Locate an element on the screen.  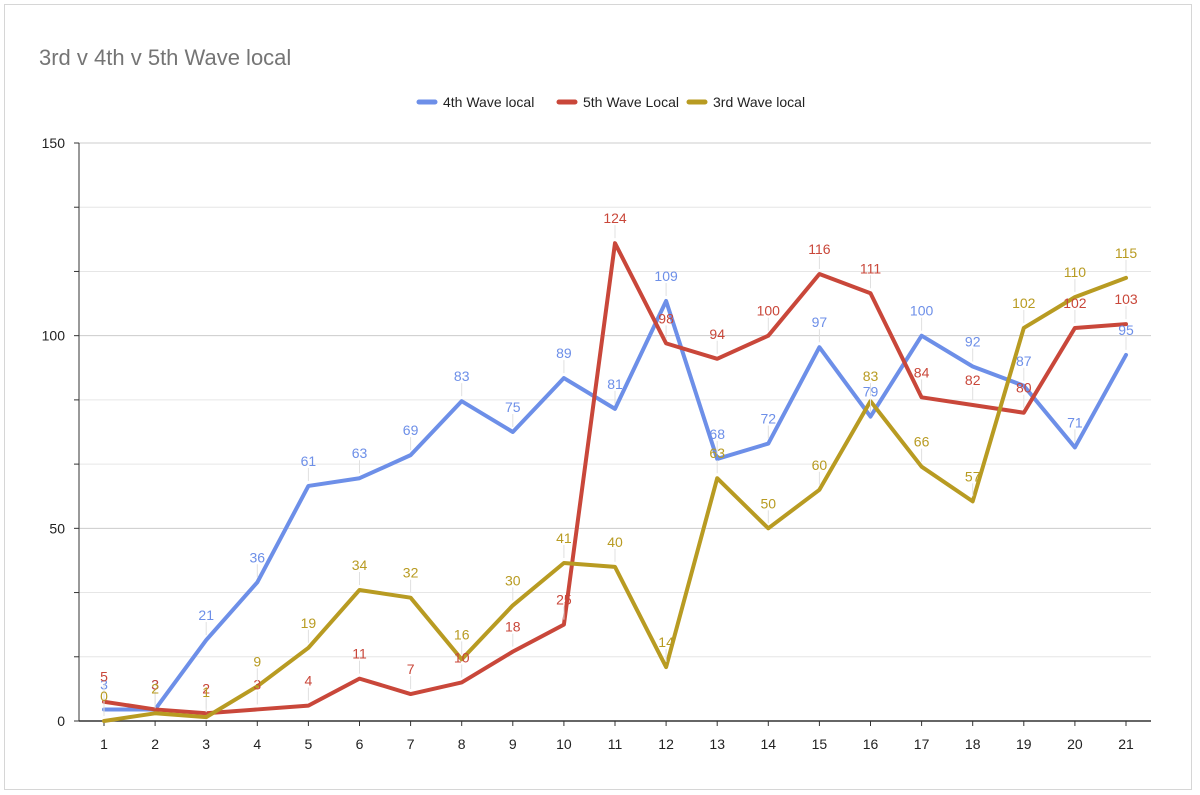
data-label: 18 is located at coordinates (513, 627).